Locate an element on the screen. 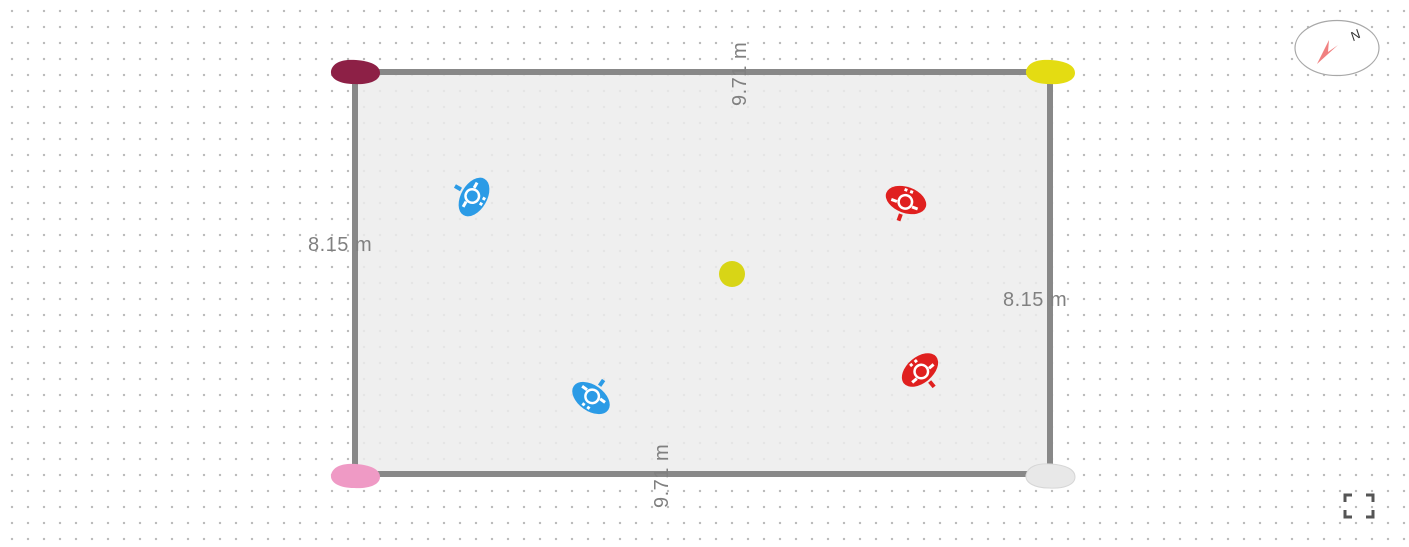  fullscreen-button is located at coordinates (1359, 506).